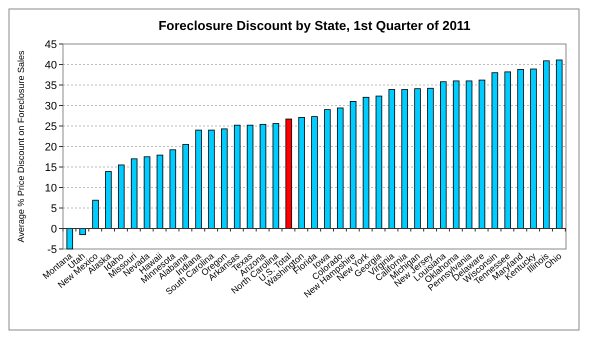  What do you see at coordinates (53, 229) in the screenshot?
I see `y-tick-label: 0` at bounding box center [53, 229].